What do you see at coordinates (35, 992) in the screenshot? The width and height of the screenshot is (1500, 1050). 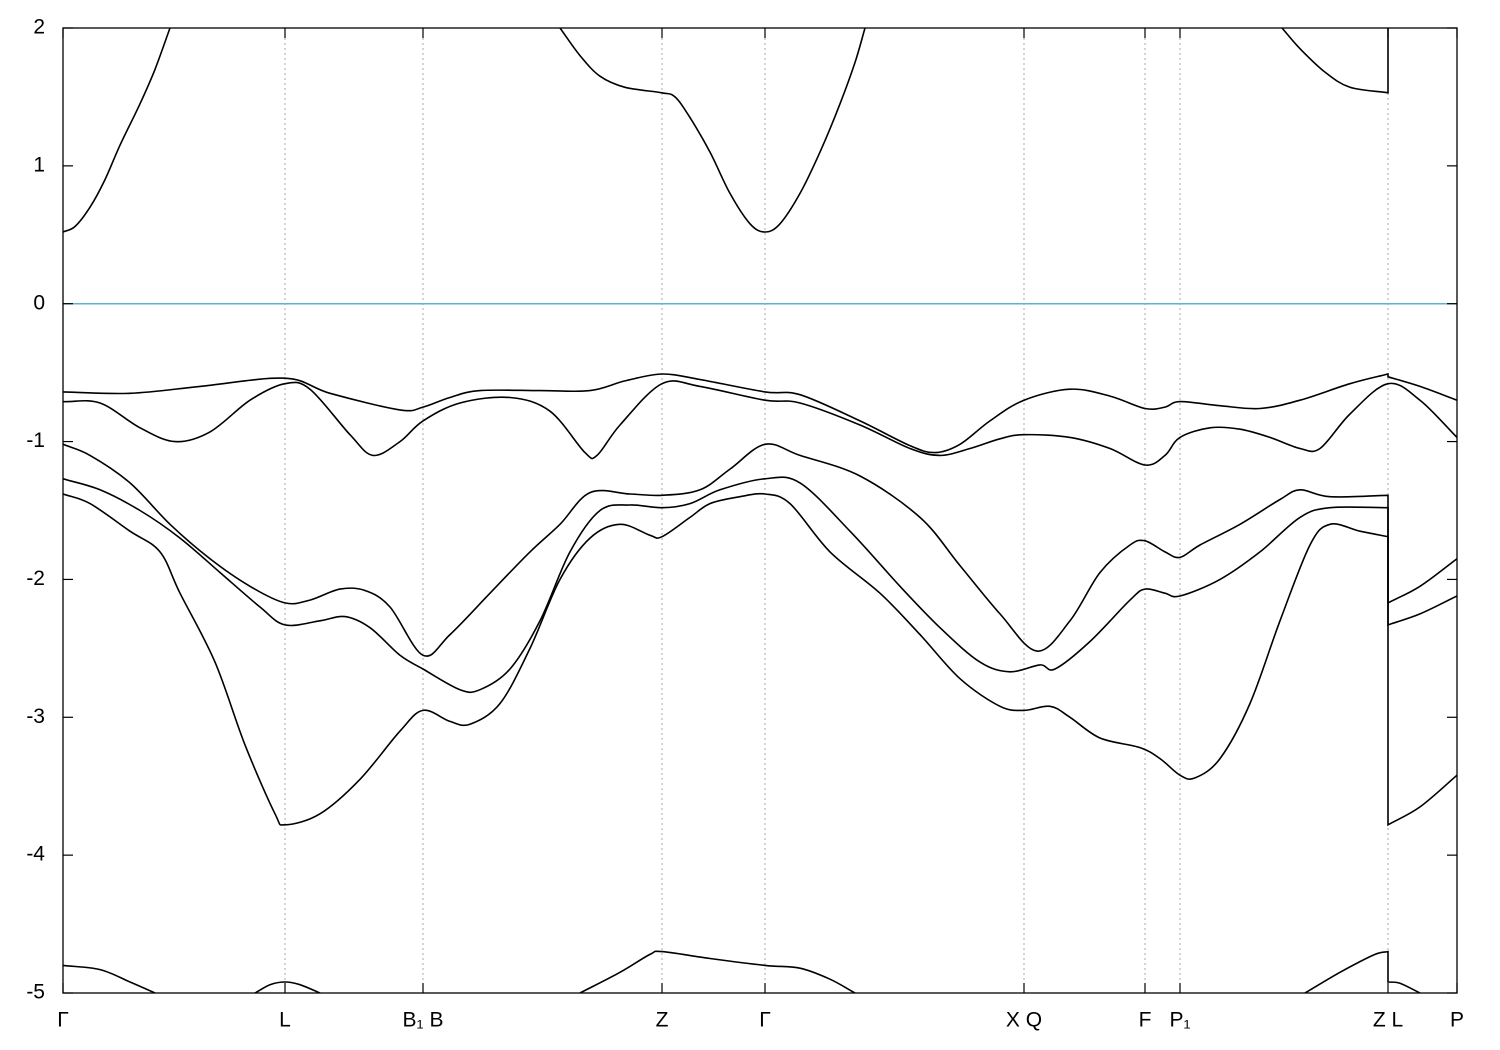 I see `y-tick-label: -5` at bounding box center [35, 992].